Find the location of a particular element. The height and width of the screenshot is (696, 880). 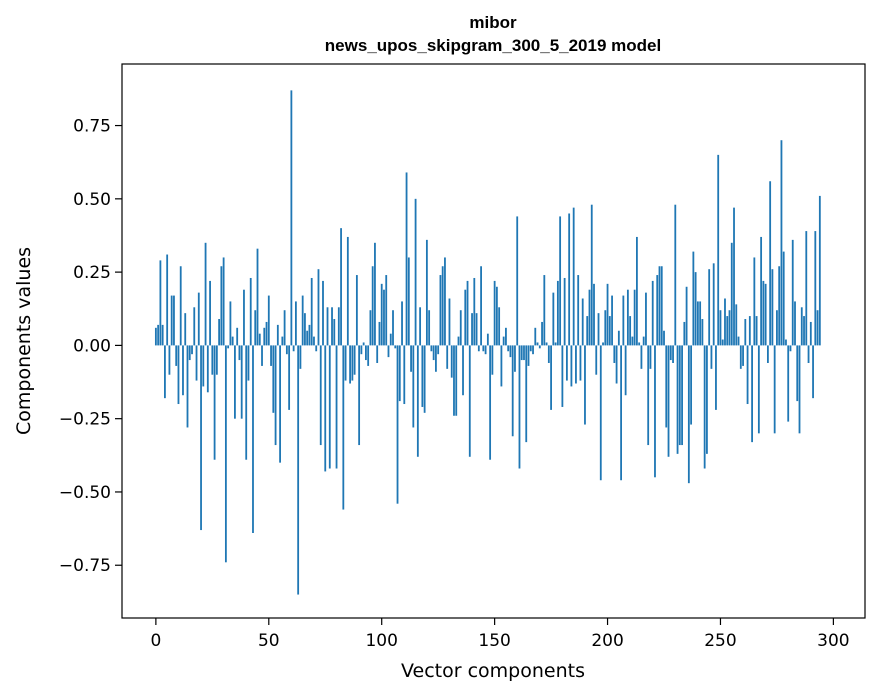

chart-title: mibor is located at coordinates (493, 22).